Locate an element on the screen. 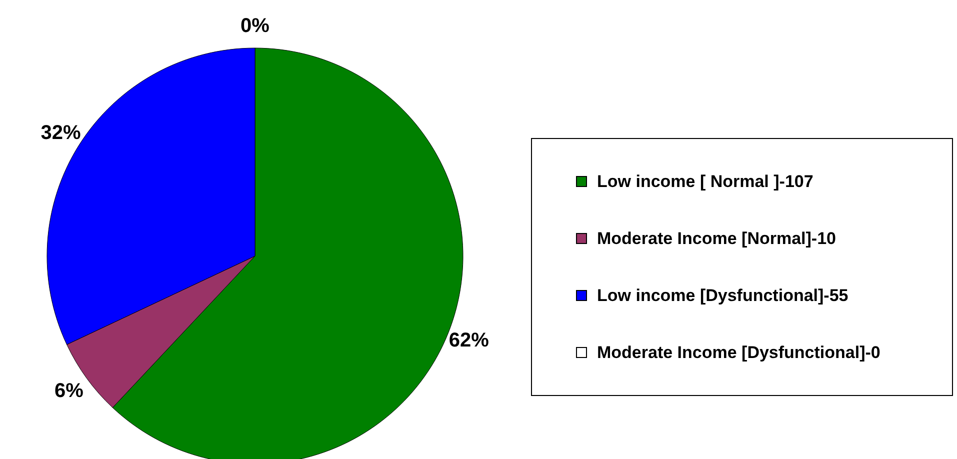 This screenshot has width=957, height=459. legend-label: Moderate Income [Normal]-10 is located at coordinates (716, 238).